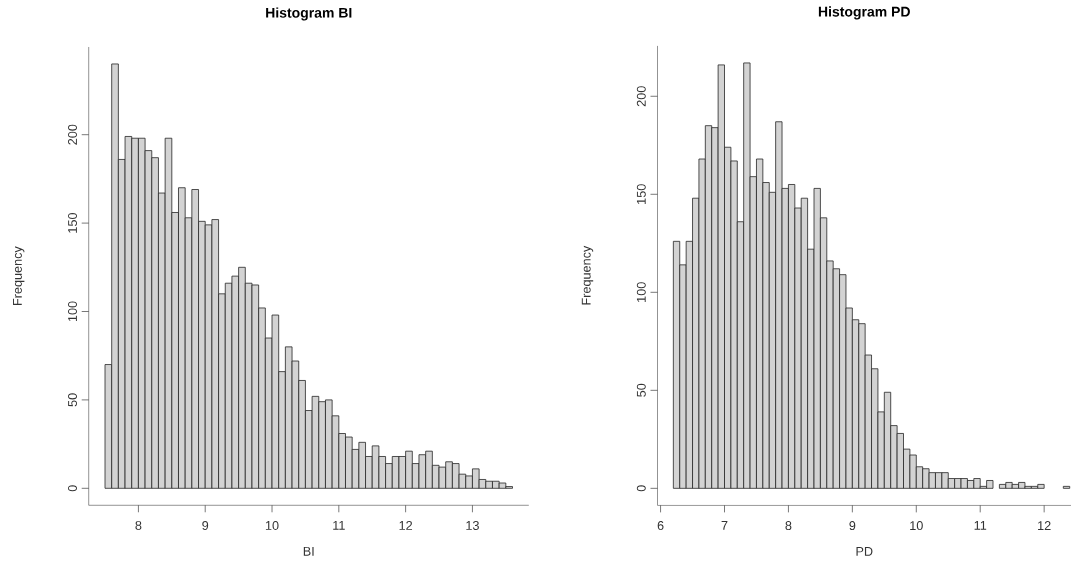 The width and height of the screenshot is (1071, 571). Describe the element at coordinates (472, 525) in the screenshot. I see `x-tick-label: 13` at that location.